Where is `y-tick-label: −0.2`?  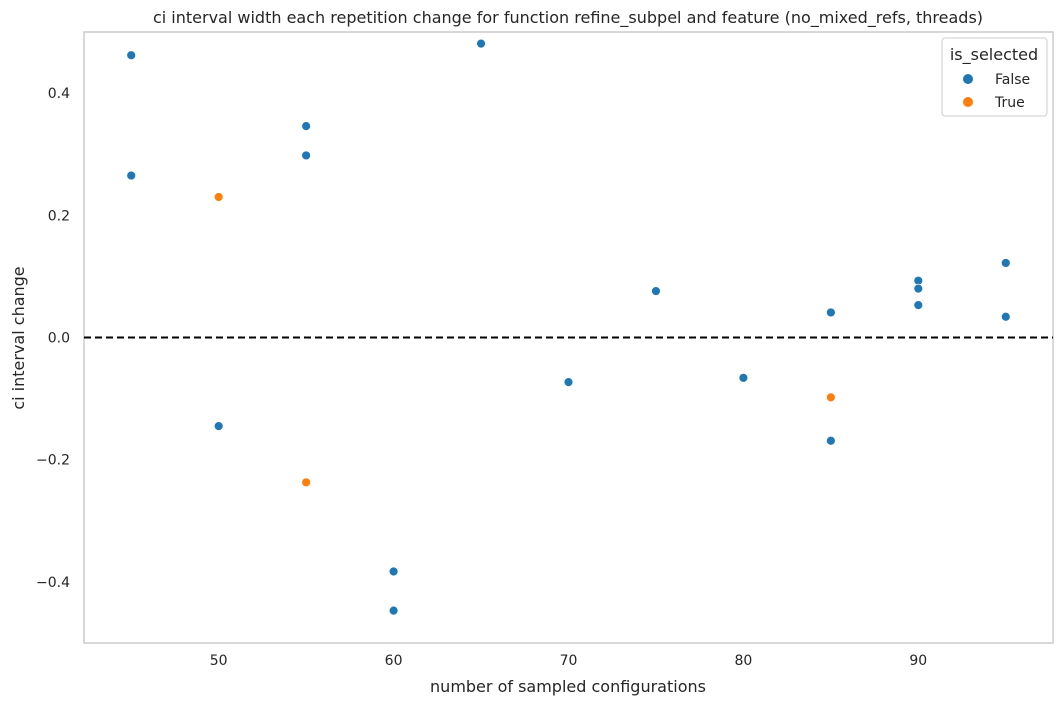
y-tick-label: −0.2 is located at coordinates (53, 461).